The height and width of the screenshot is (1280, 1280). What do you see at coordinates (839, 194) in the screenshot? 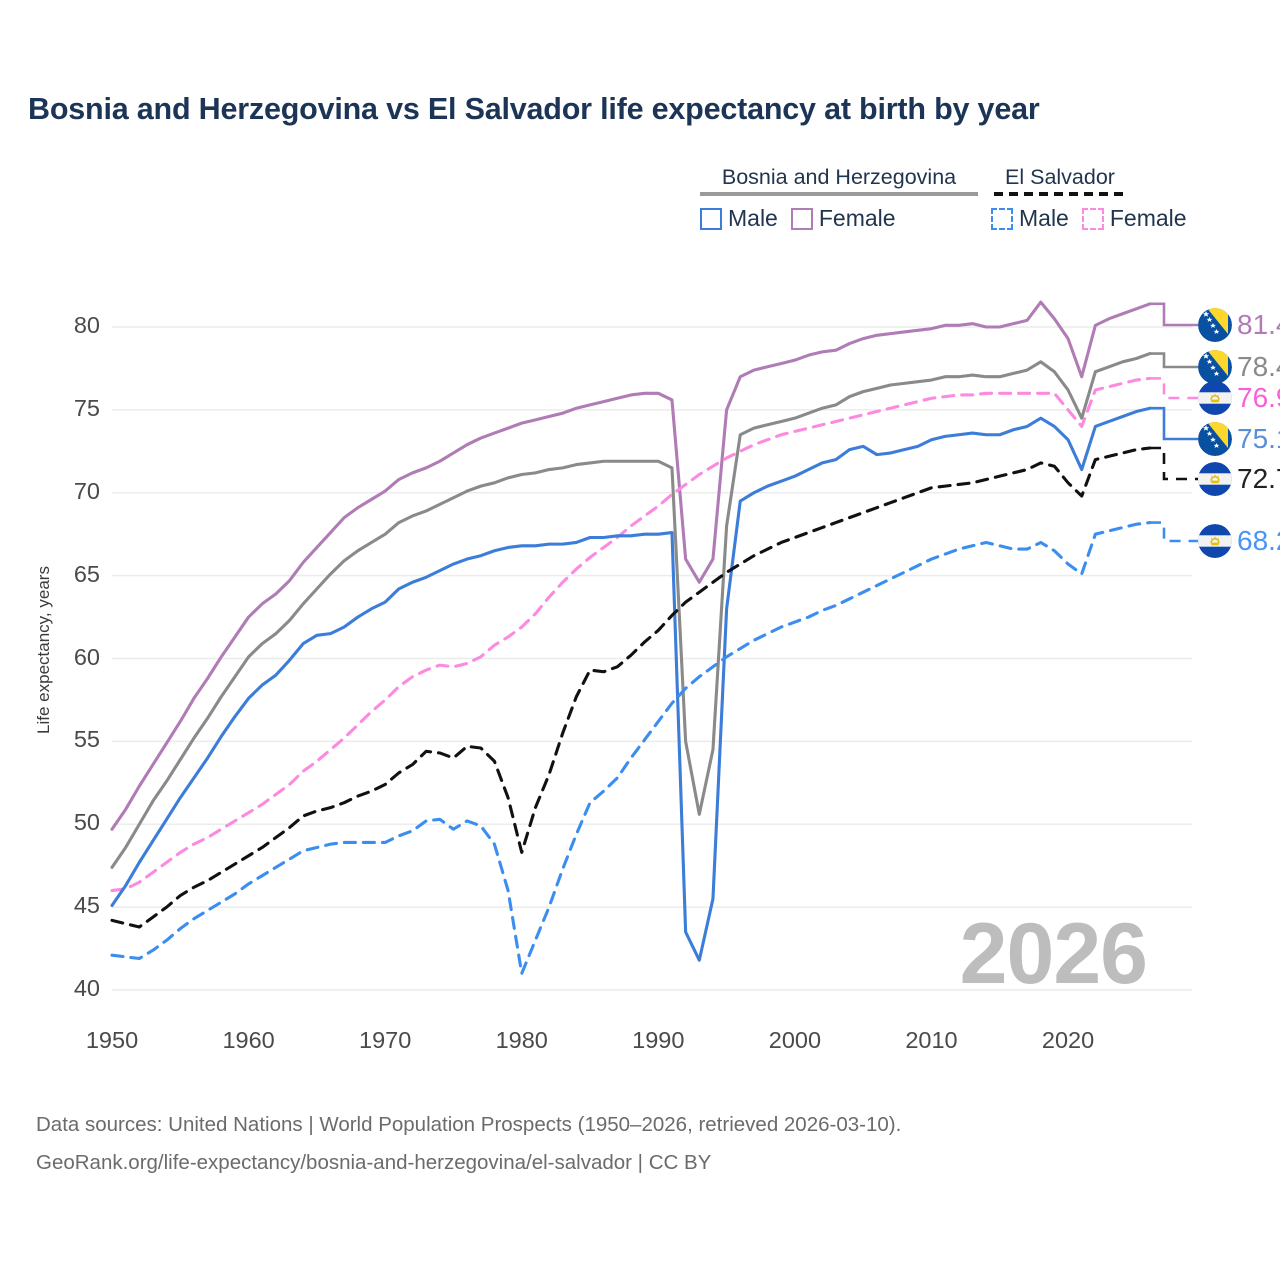
I see `legend-group-rule-solid` at bounding box center [839, 194].